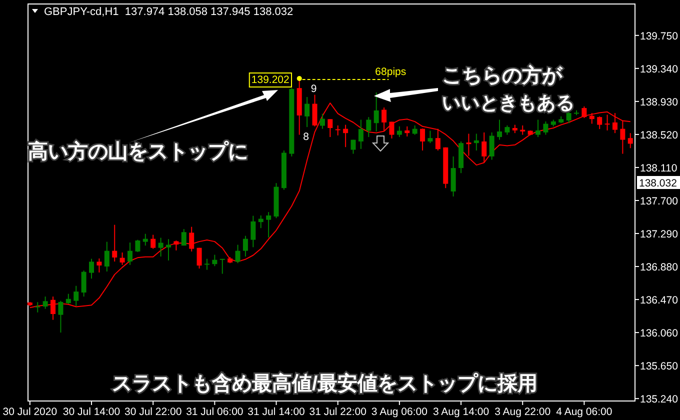 The height and width of the screenshot is (420, 680). Describe the element at coordinates (659, 234) in the screenshot. I see `y-tick-label: 137.290` at that location.